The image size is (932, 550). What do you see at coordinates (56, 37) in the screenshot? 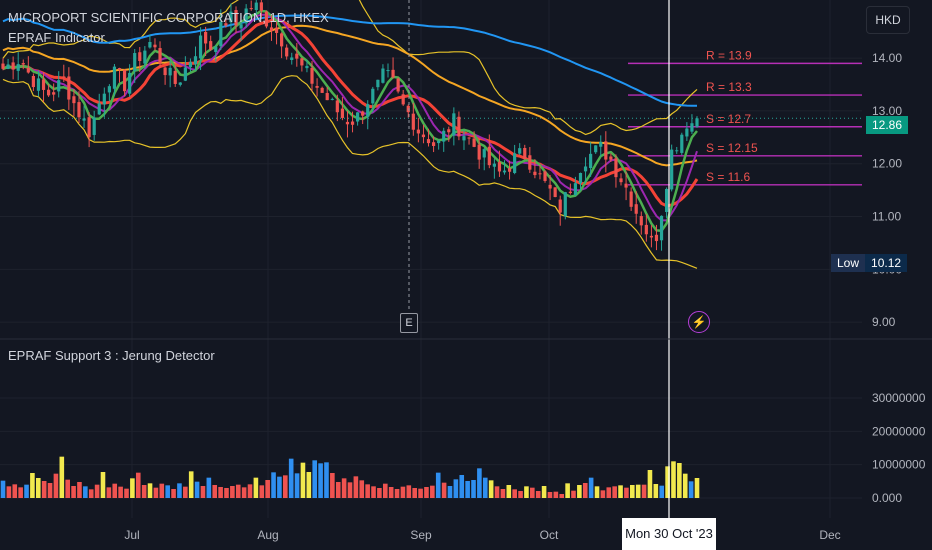
I see `indicator-legend: EPRAF Indicator` at bounding box center [56, 37].